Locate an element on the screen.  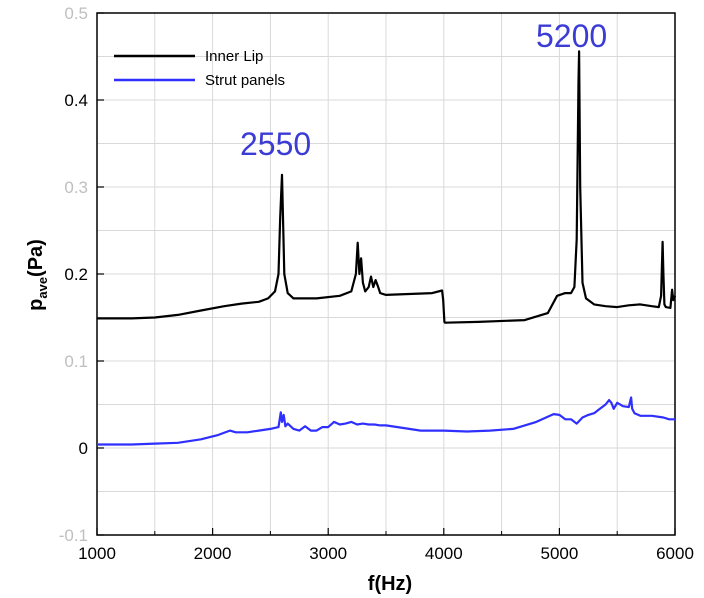
y-axis-title-unit: (Pa) is located at coordinates (36, 258).